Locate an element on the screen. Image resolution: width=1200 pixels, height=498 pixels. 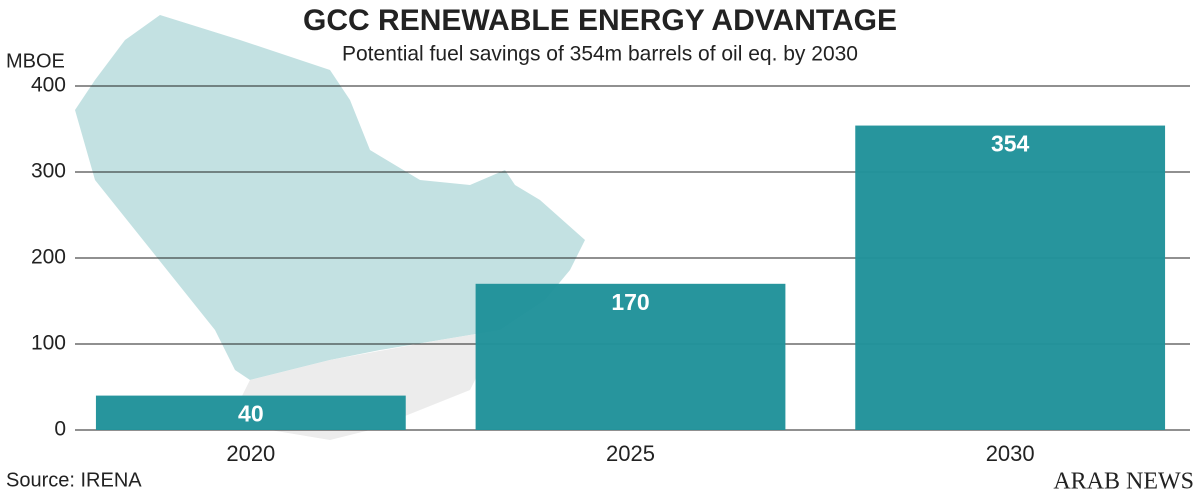
y-tick-label: 400 is located at coordinates (48, 85).